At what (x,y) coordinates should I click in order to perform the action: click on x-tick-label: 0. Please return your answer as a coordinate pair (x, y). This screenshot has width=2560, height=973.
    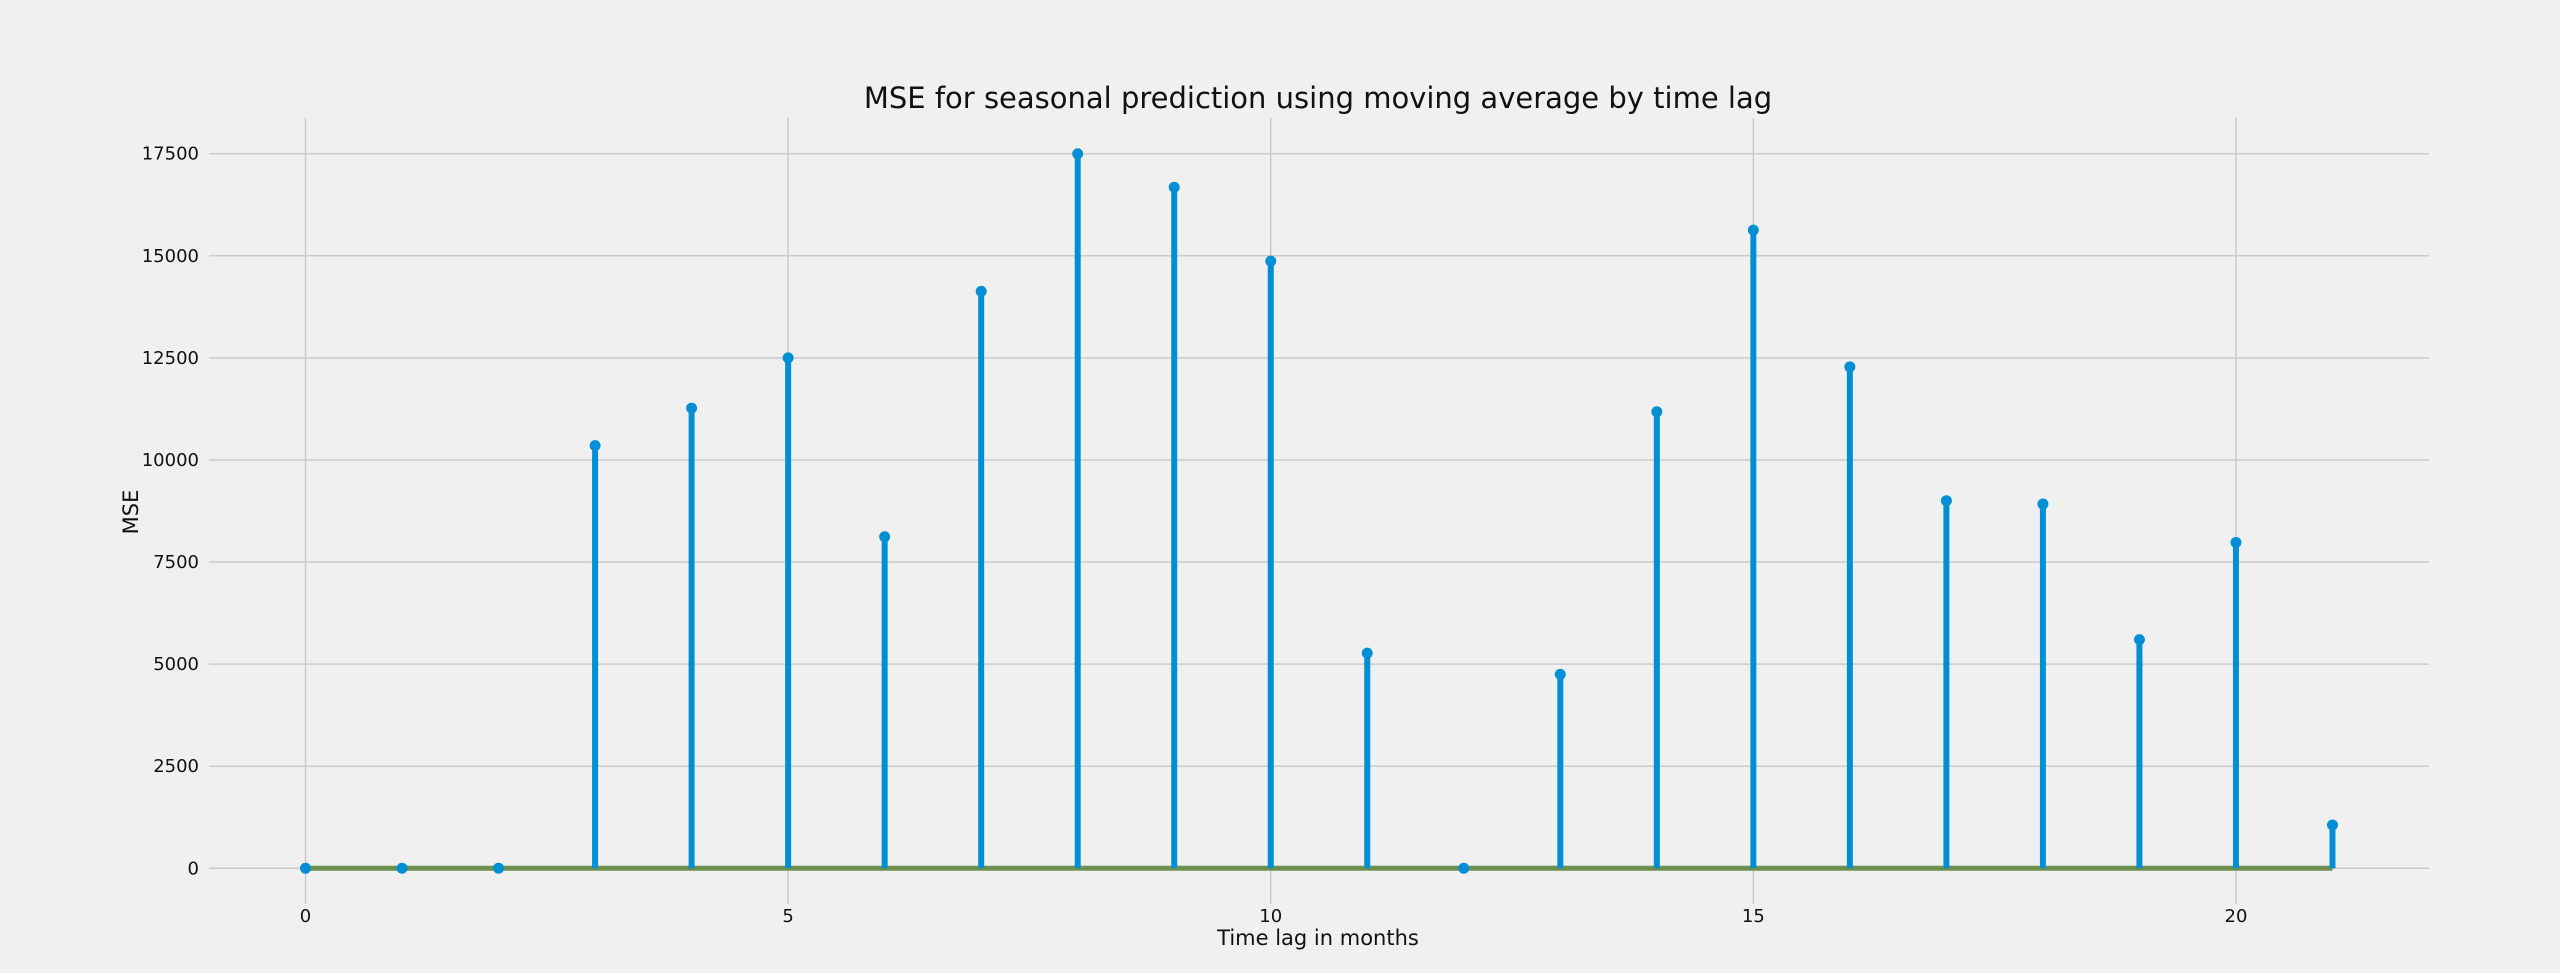
    Looking at the image, I should click on (305, 916).